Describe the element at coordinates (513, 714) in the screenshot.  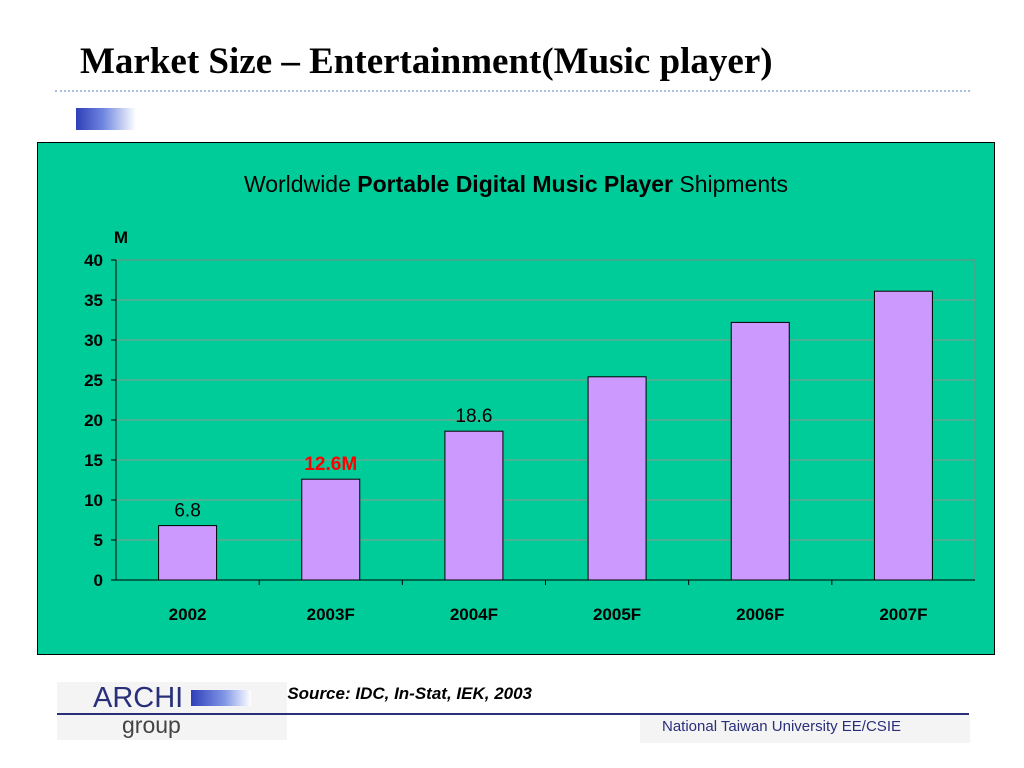
I see `footer-divider` at that location.